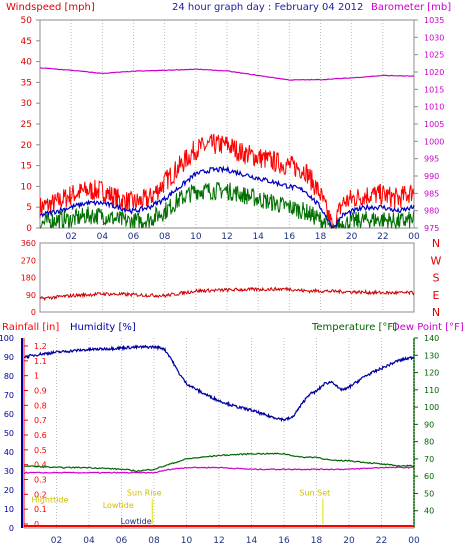  What do you see at coordinates (29, 229) in the screenshot?
I see `windspeed-tick-label: 0` at bounding box center [29, 229].